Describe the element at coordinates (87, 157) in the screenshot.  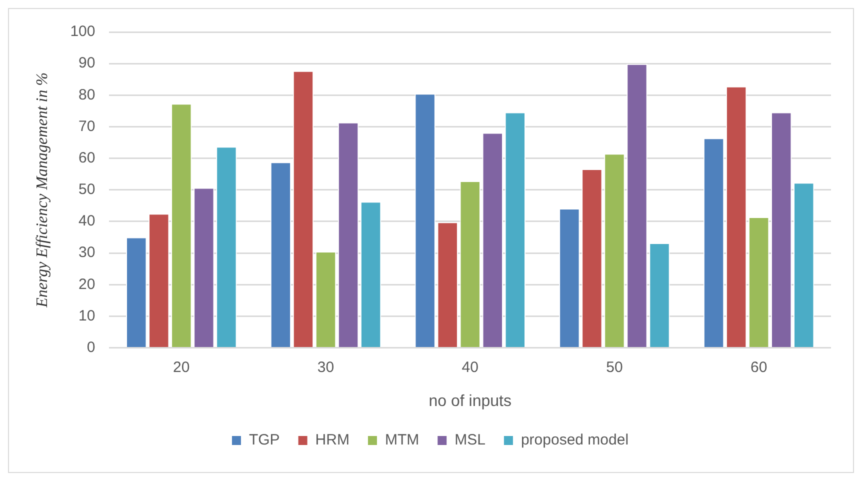
I see `y-tick-label: 60` at that location.